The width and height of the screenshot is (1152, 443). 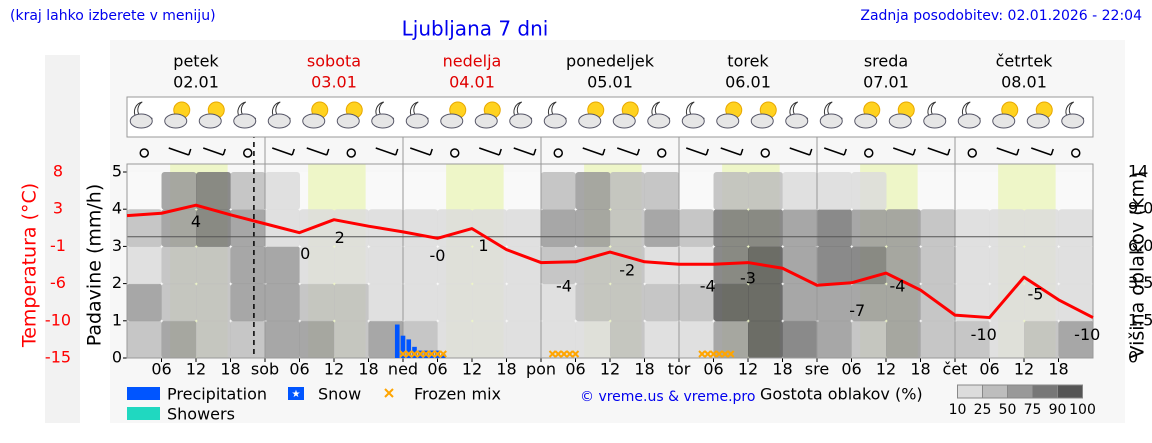 I want to click on temp-annotation: 1, so click(x=483, y=245).